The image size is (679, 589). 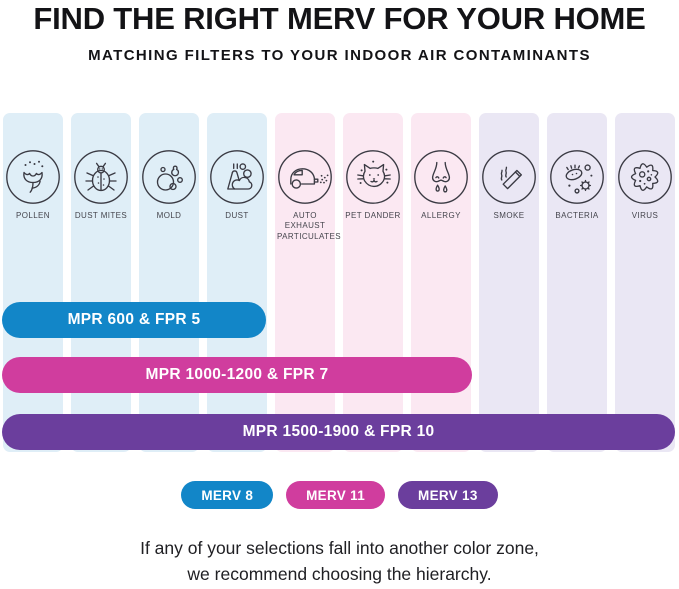 What do you see at coordinates (169, 282) in the screenshot?
I see `column-mold: MOLD` at bounding box center [169, 282].